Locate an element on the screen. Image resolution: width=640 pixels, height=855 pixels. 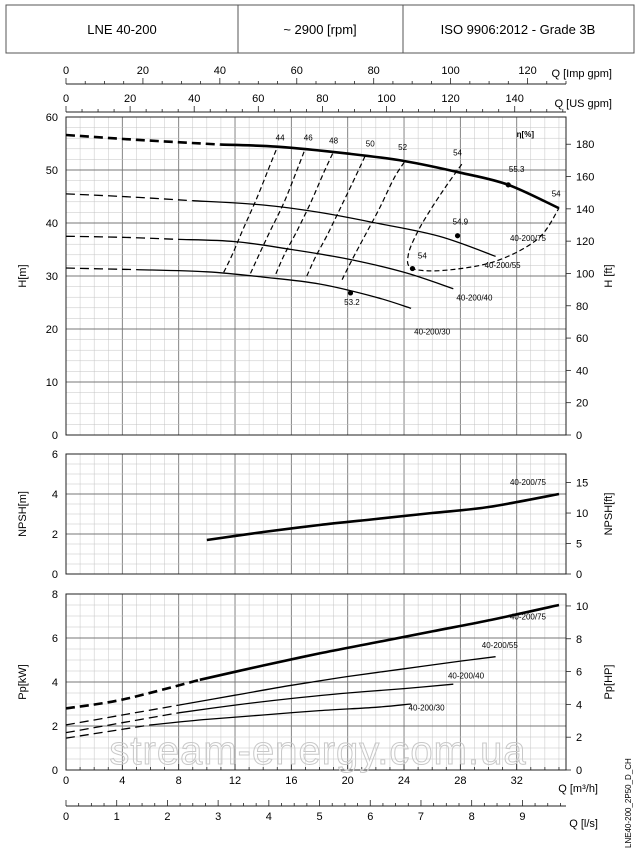
m3h-tick-label: 0 is located at coordinates (66, 781).